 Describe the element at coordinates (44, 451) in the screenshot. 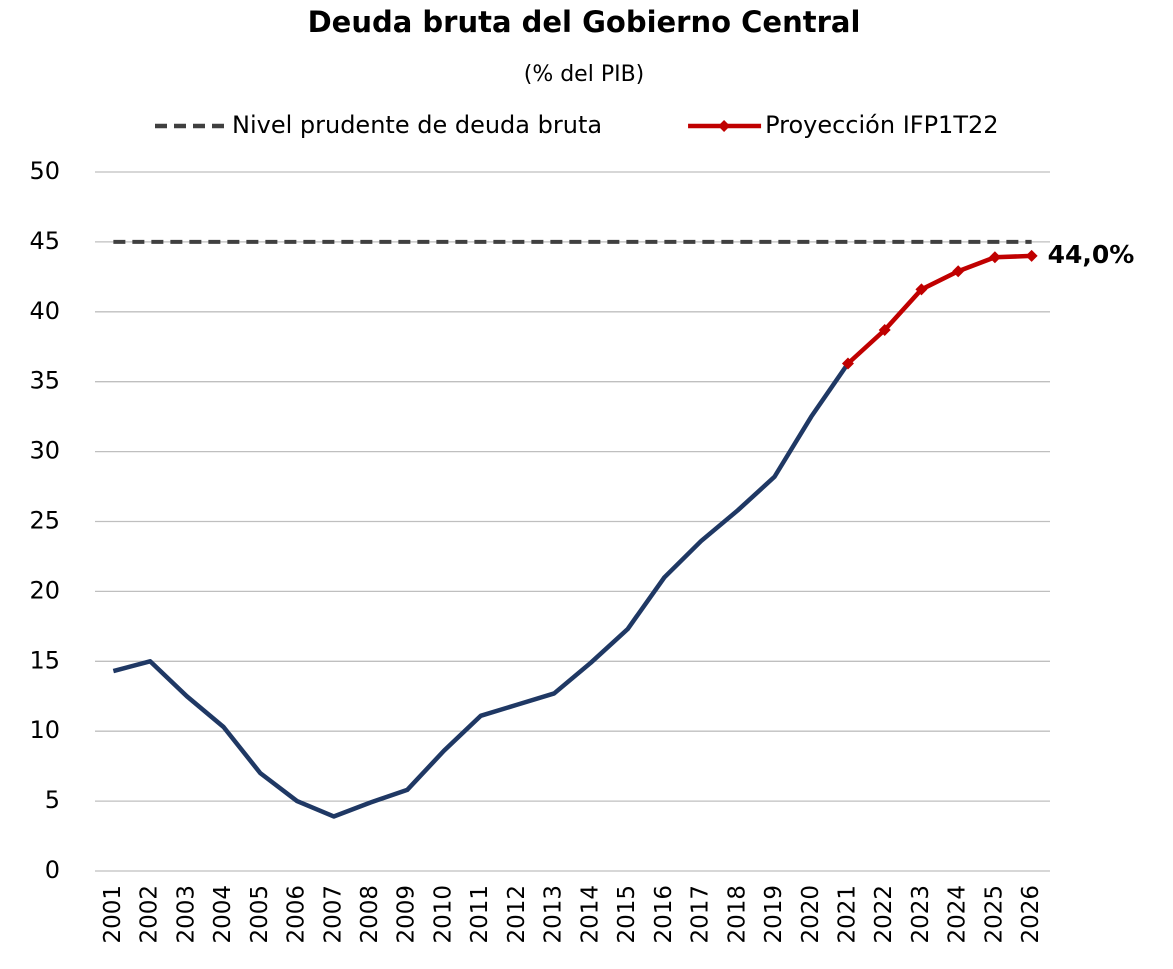

I see `y-tick-label: 30` at that location.